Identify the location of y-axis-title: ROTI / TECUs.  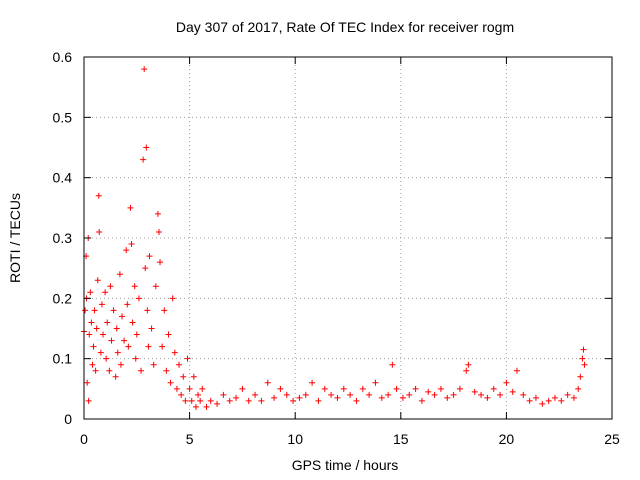
(15, 238).